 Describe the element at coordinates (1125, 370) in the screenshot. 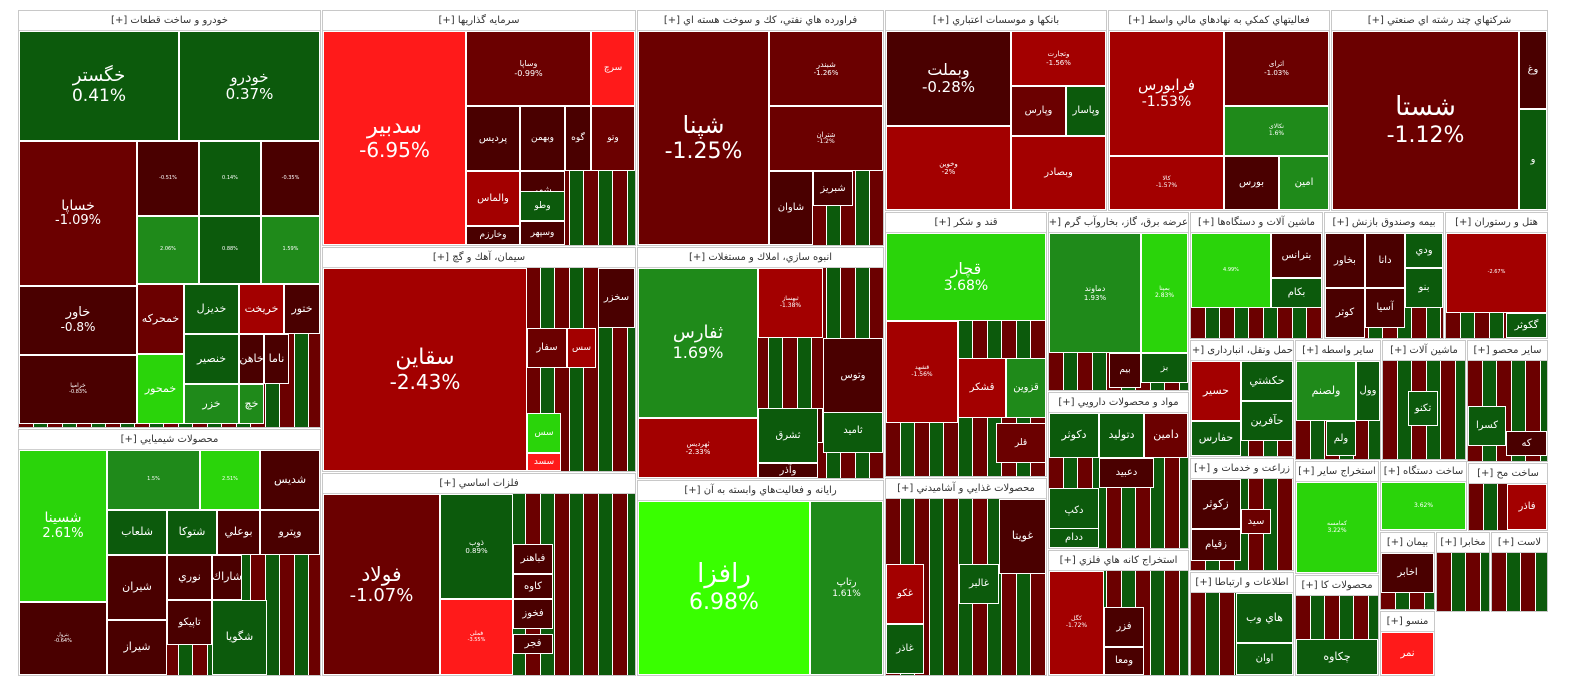

I see `stock-tile: بيم` at that location.